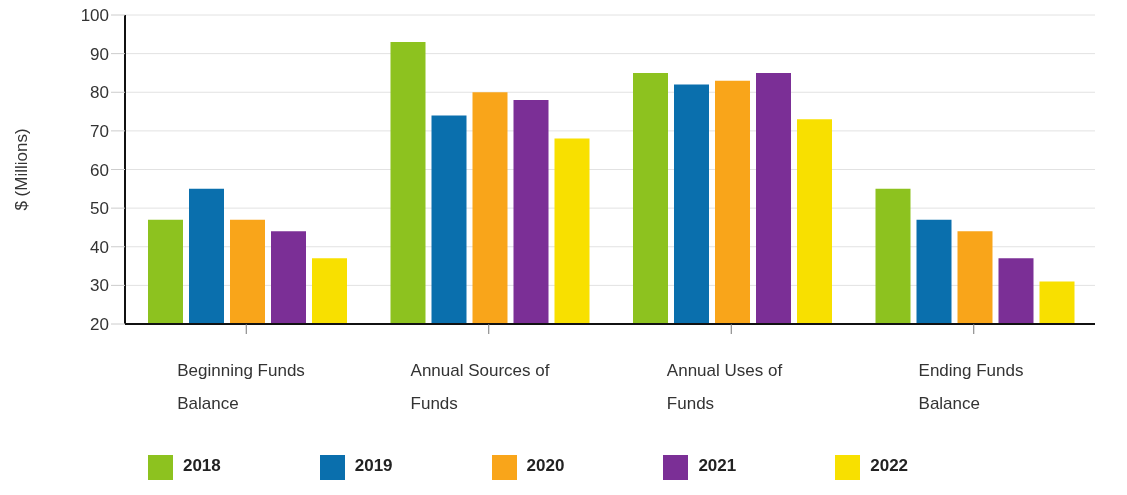  Describe the element at coordinates (99, 209) in the screenshot. I see `y-tick-label: 50` at that location.